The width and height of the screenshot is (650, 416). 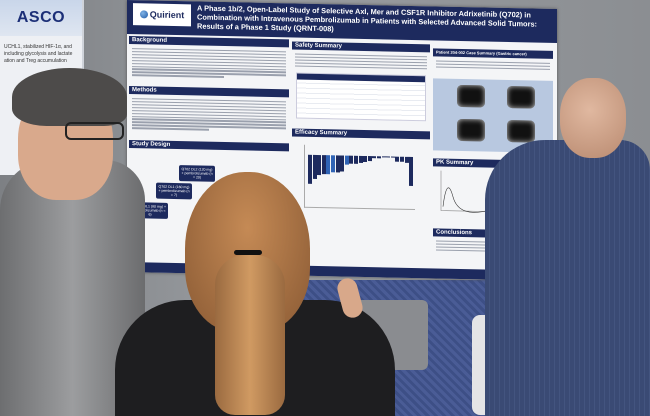 What do you see at coordinates (69, 97) in the screenshot?
I see `man-left-hair` at bounding box center [69, 97].